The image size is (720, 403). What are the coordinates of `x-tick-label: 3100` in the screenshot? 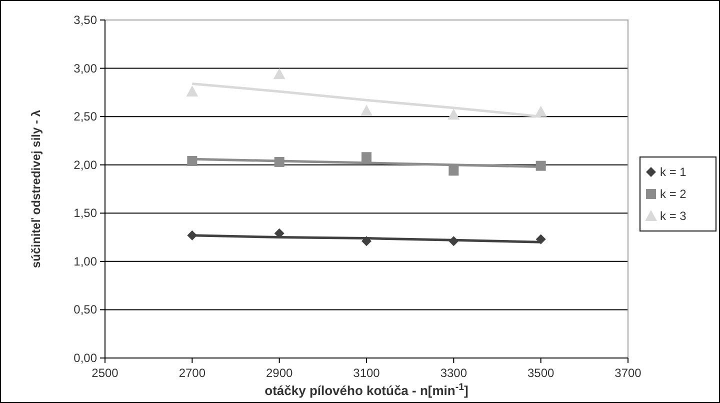 It's located at (366, 373).